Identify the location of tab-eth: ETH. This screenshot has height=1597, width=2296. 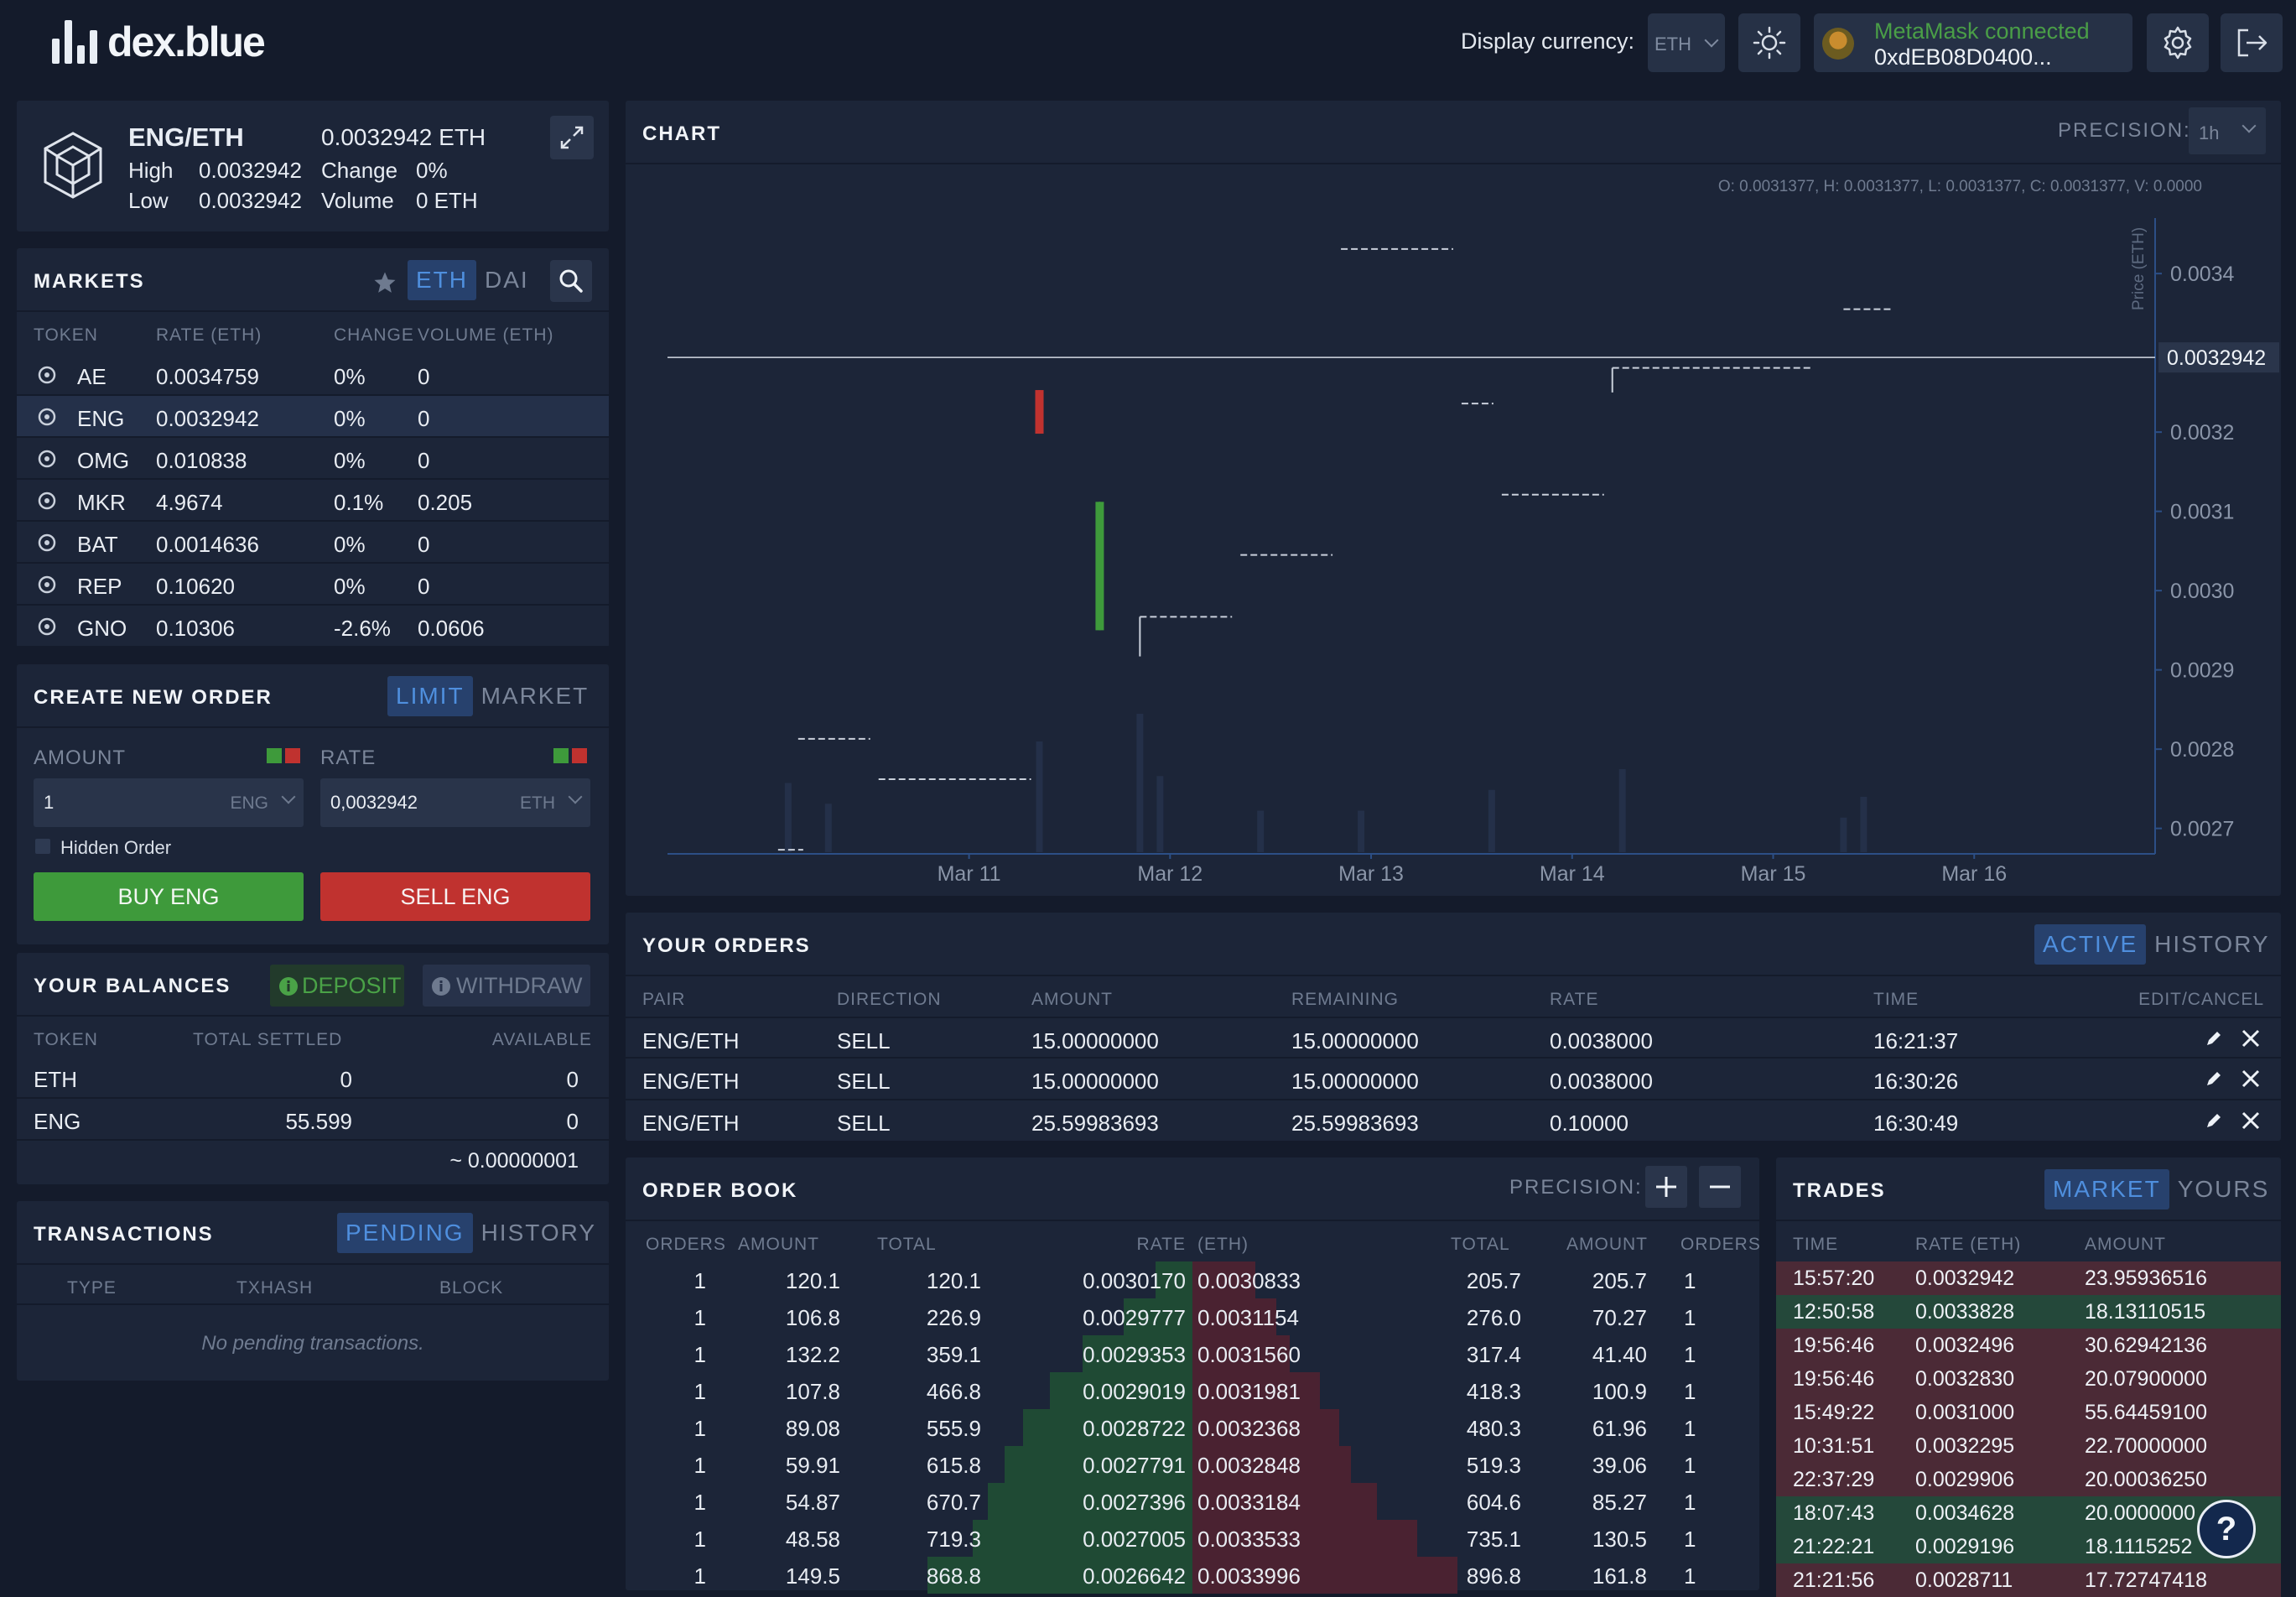
(442, 280).